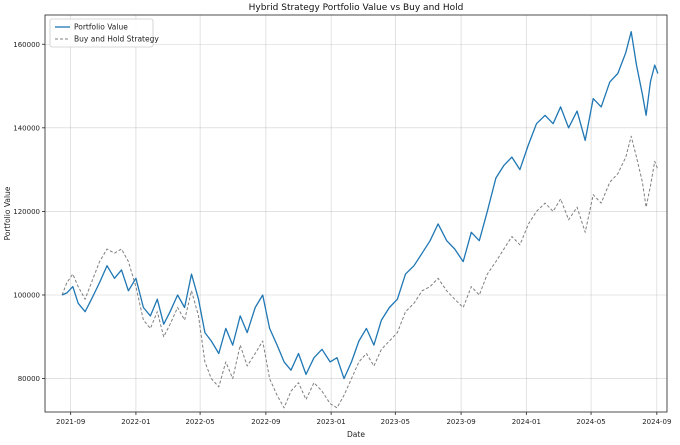  I want to click on x-tick-label: 2023-09, so click(460, 422).